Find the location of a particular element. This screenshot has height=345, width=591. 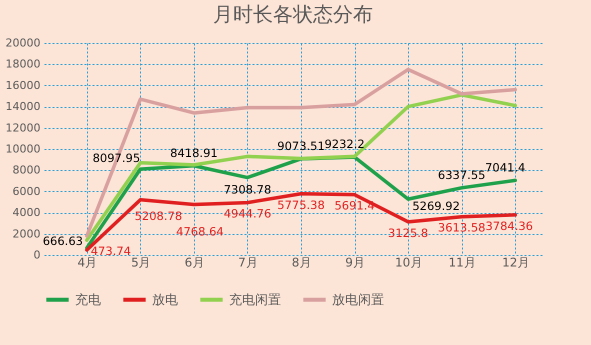

x-tick-label: 9月 is located at coordinates (355, 263).